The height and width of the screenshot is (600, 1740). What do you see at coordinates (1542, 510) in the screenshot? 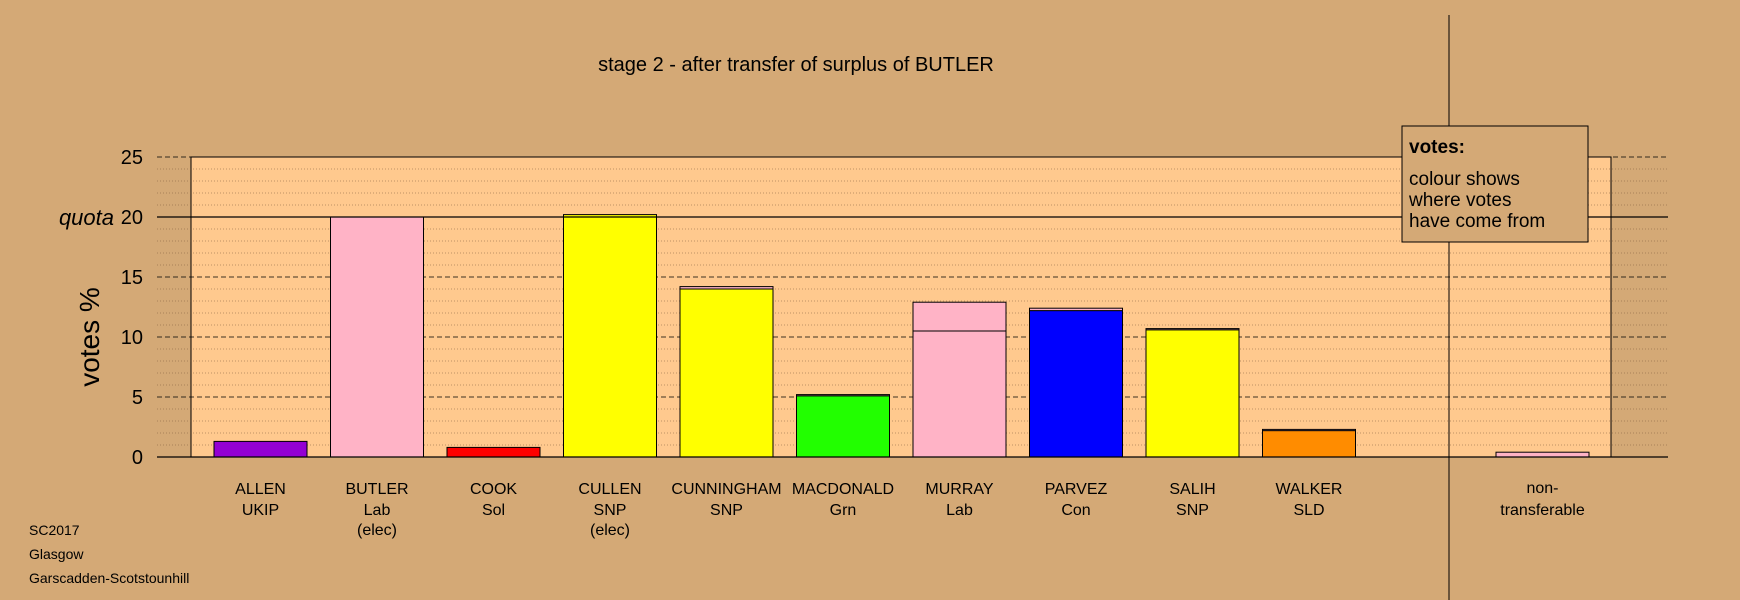
I see `nontransferable-label-2: transferable` at bounding box center [1542, 510].